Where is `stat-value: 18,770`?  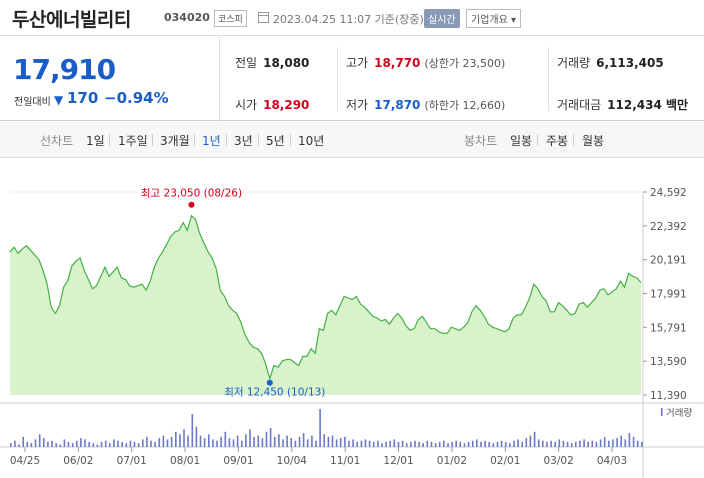
stat-value: 18,770 is located at coordinates (397, 63).